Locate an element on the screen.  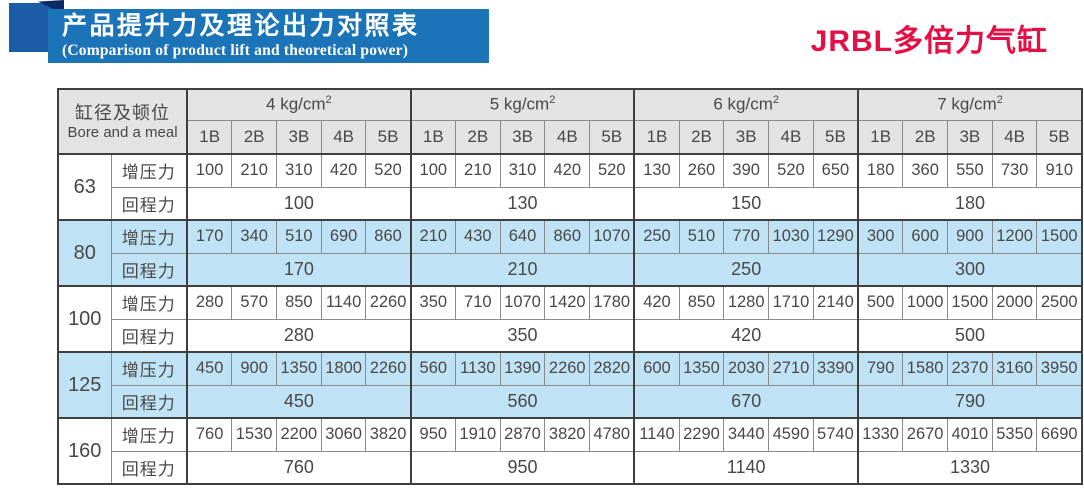
boost-value-cell: 4780 is located at coordinates (612, 434).